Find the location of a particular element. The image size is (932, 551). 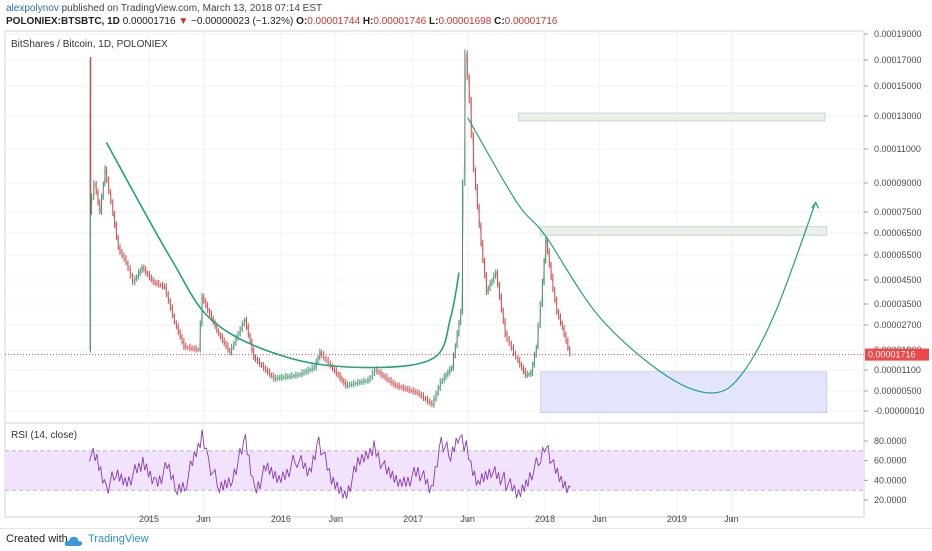

rsi-pane: 80.0000 60.0000 40.0000 20.0000 is located at coordinates (456, 467).